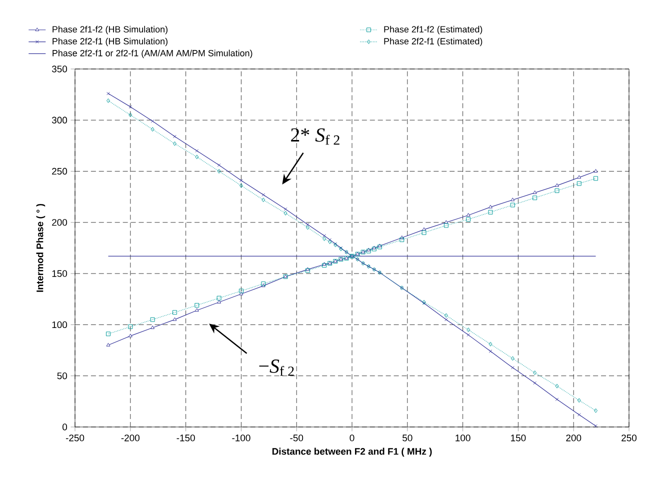 The height and width of the screenshot is (481, 654). What do you see at coordinates (41, 248) in the screenshot?
I see `y-axis-title: Intermod Phase ( ° )` at bounding box center [41, 248].